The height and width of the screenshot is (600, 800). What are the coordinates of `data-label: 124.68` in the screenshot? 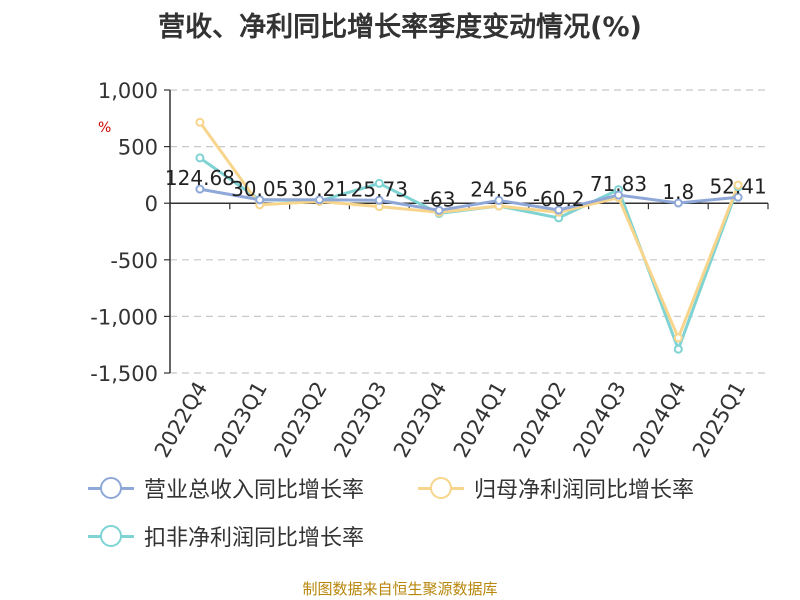 It's located at (200, 178).